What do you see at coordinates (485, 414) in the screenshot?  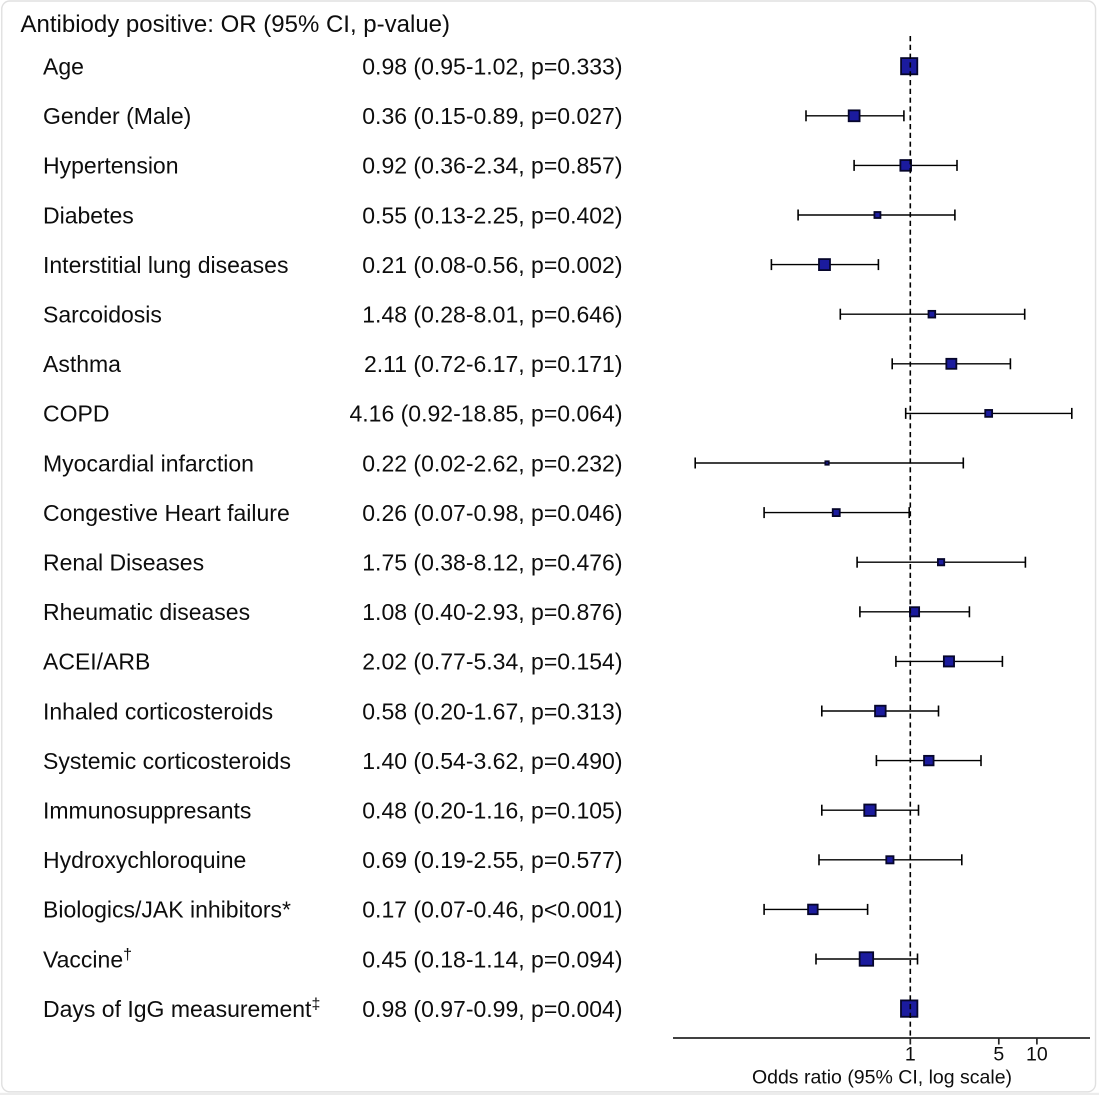 I see `svg-text: 4.16 (0.92-18.85, p=0.064)` at bounding box center [485, 414].